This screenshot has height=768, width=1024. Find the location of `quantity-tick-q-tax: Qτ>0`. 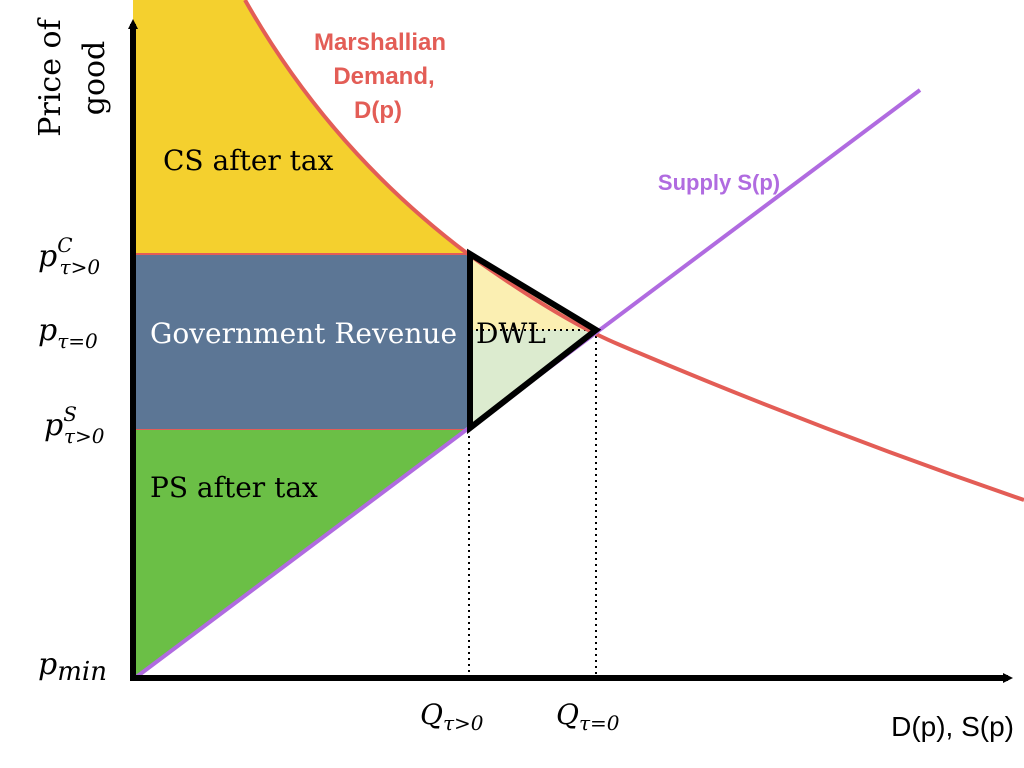

quantity-tick-q-tax: Qτ>0 is located at coordinates (452, 716).